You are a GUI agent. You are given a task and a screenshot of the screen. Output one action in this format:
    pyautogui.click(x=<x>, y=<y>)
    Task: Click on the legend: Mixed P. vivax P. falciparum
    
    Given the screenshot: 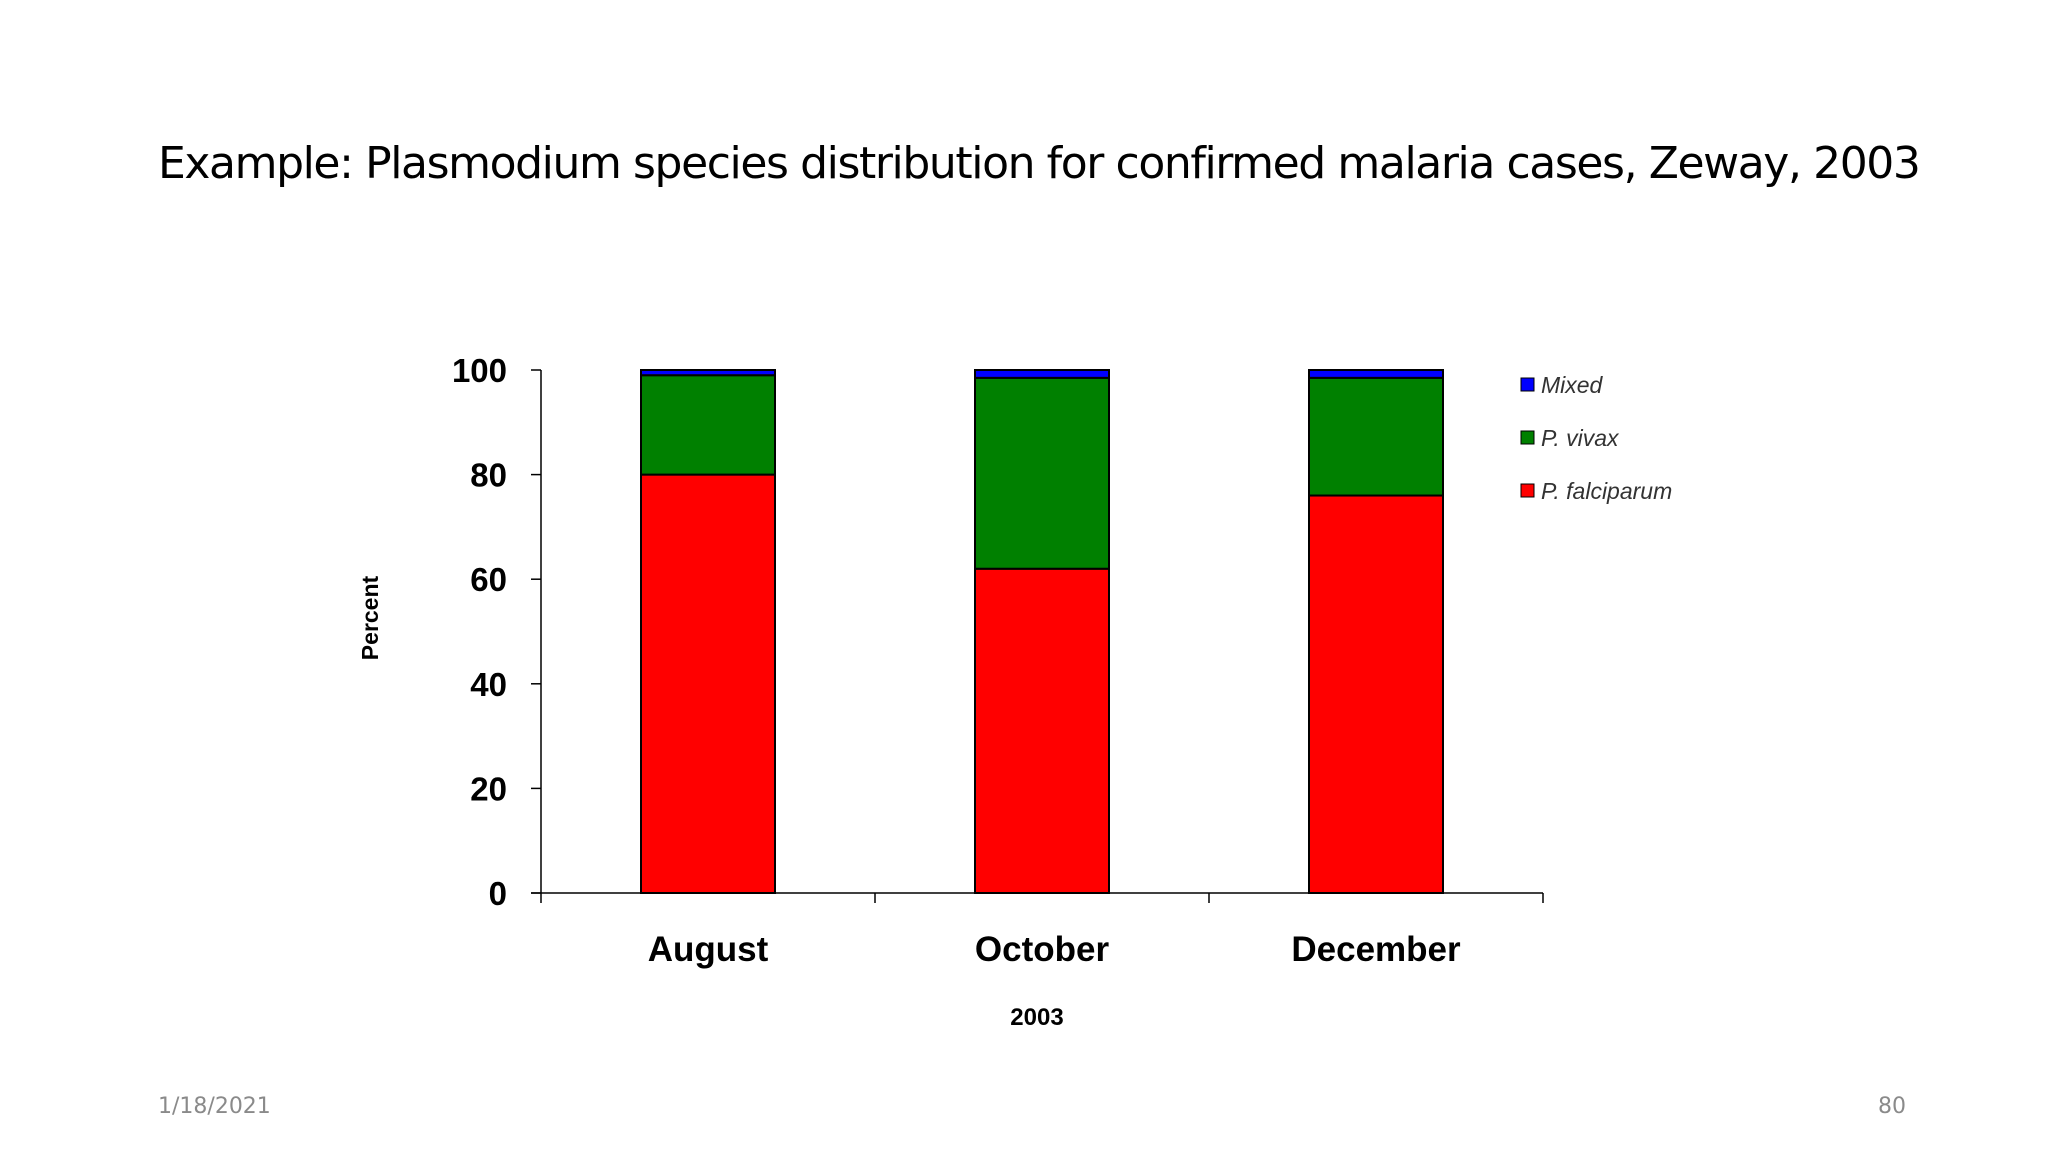 What is the action you would take?
    pyautogui.click(x=1596, y=438)
    